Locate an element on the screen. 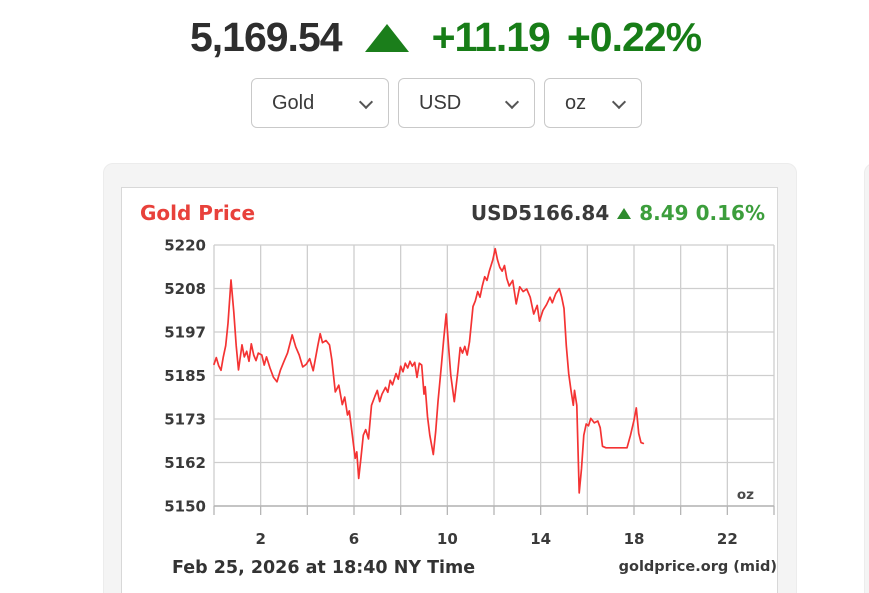 Image resolution: width=869 pixels, height=593 pixels. selector-row: Gold USD oz is located at coordinates (434, 103).